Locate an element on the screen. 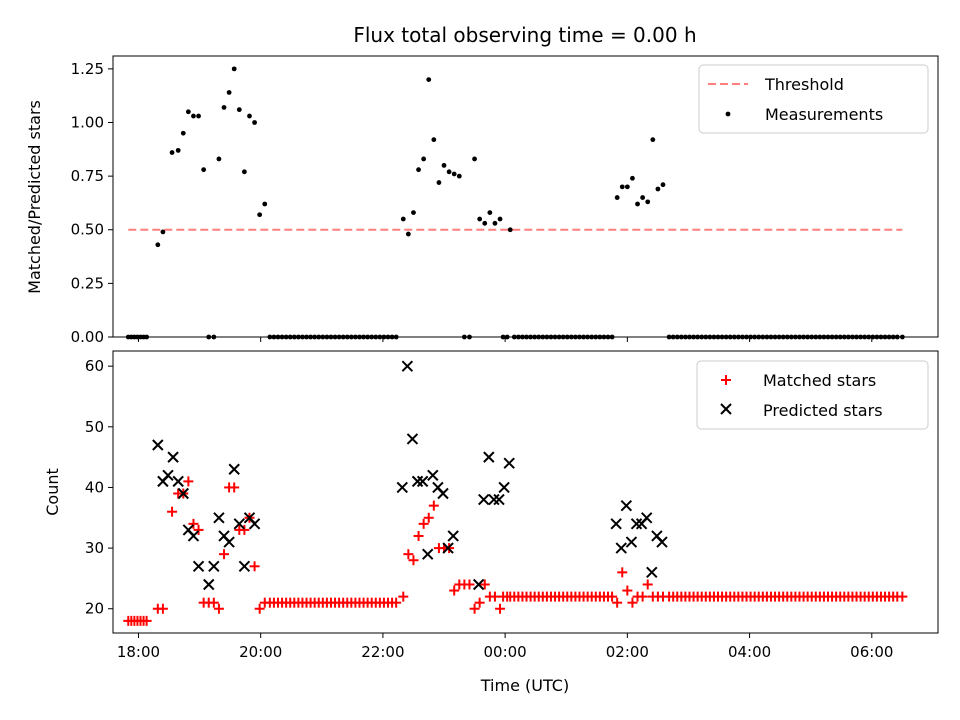 This screenshot has height=720, width=960. top-legend-box is located at coordinates (813, 99).